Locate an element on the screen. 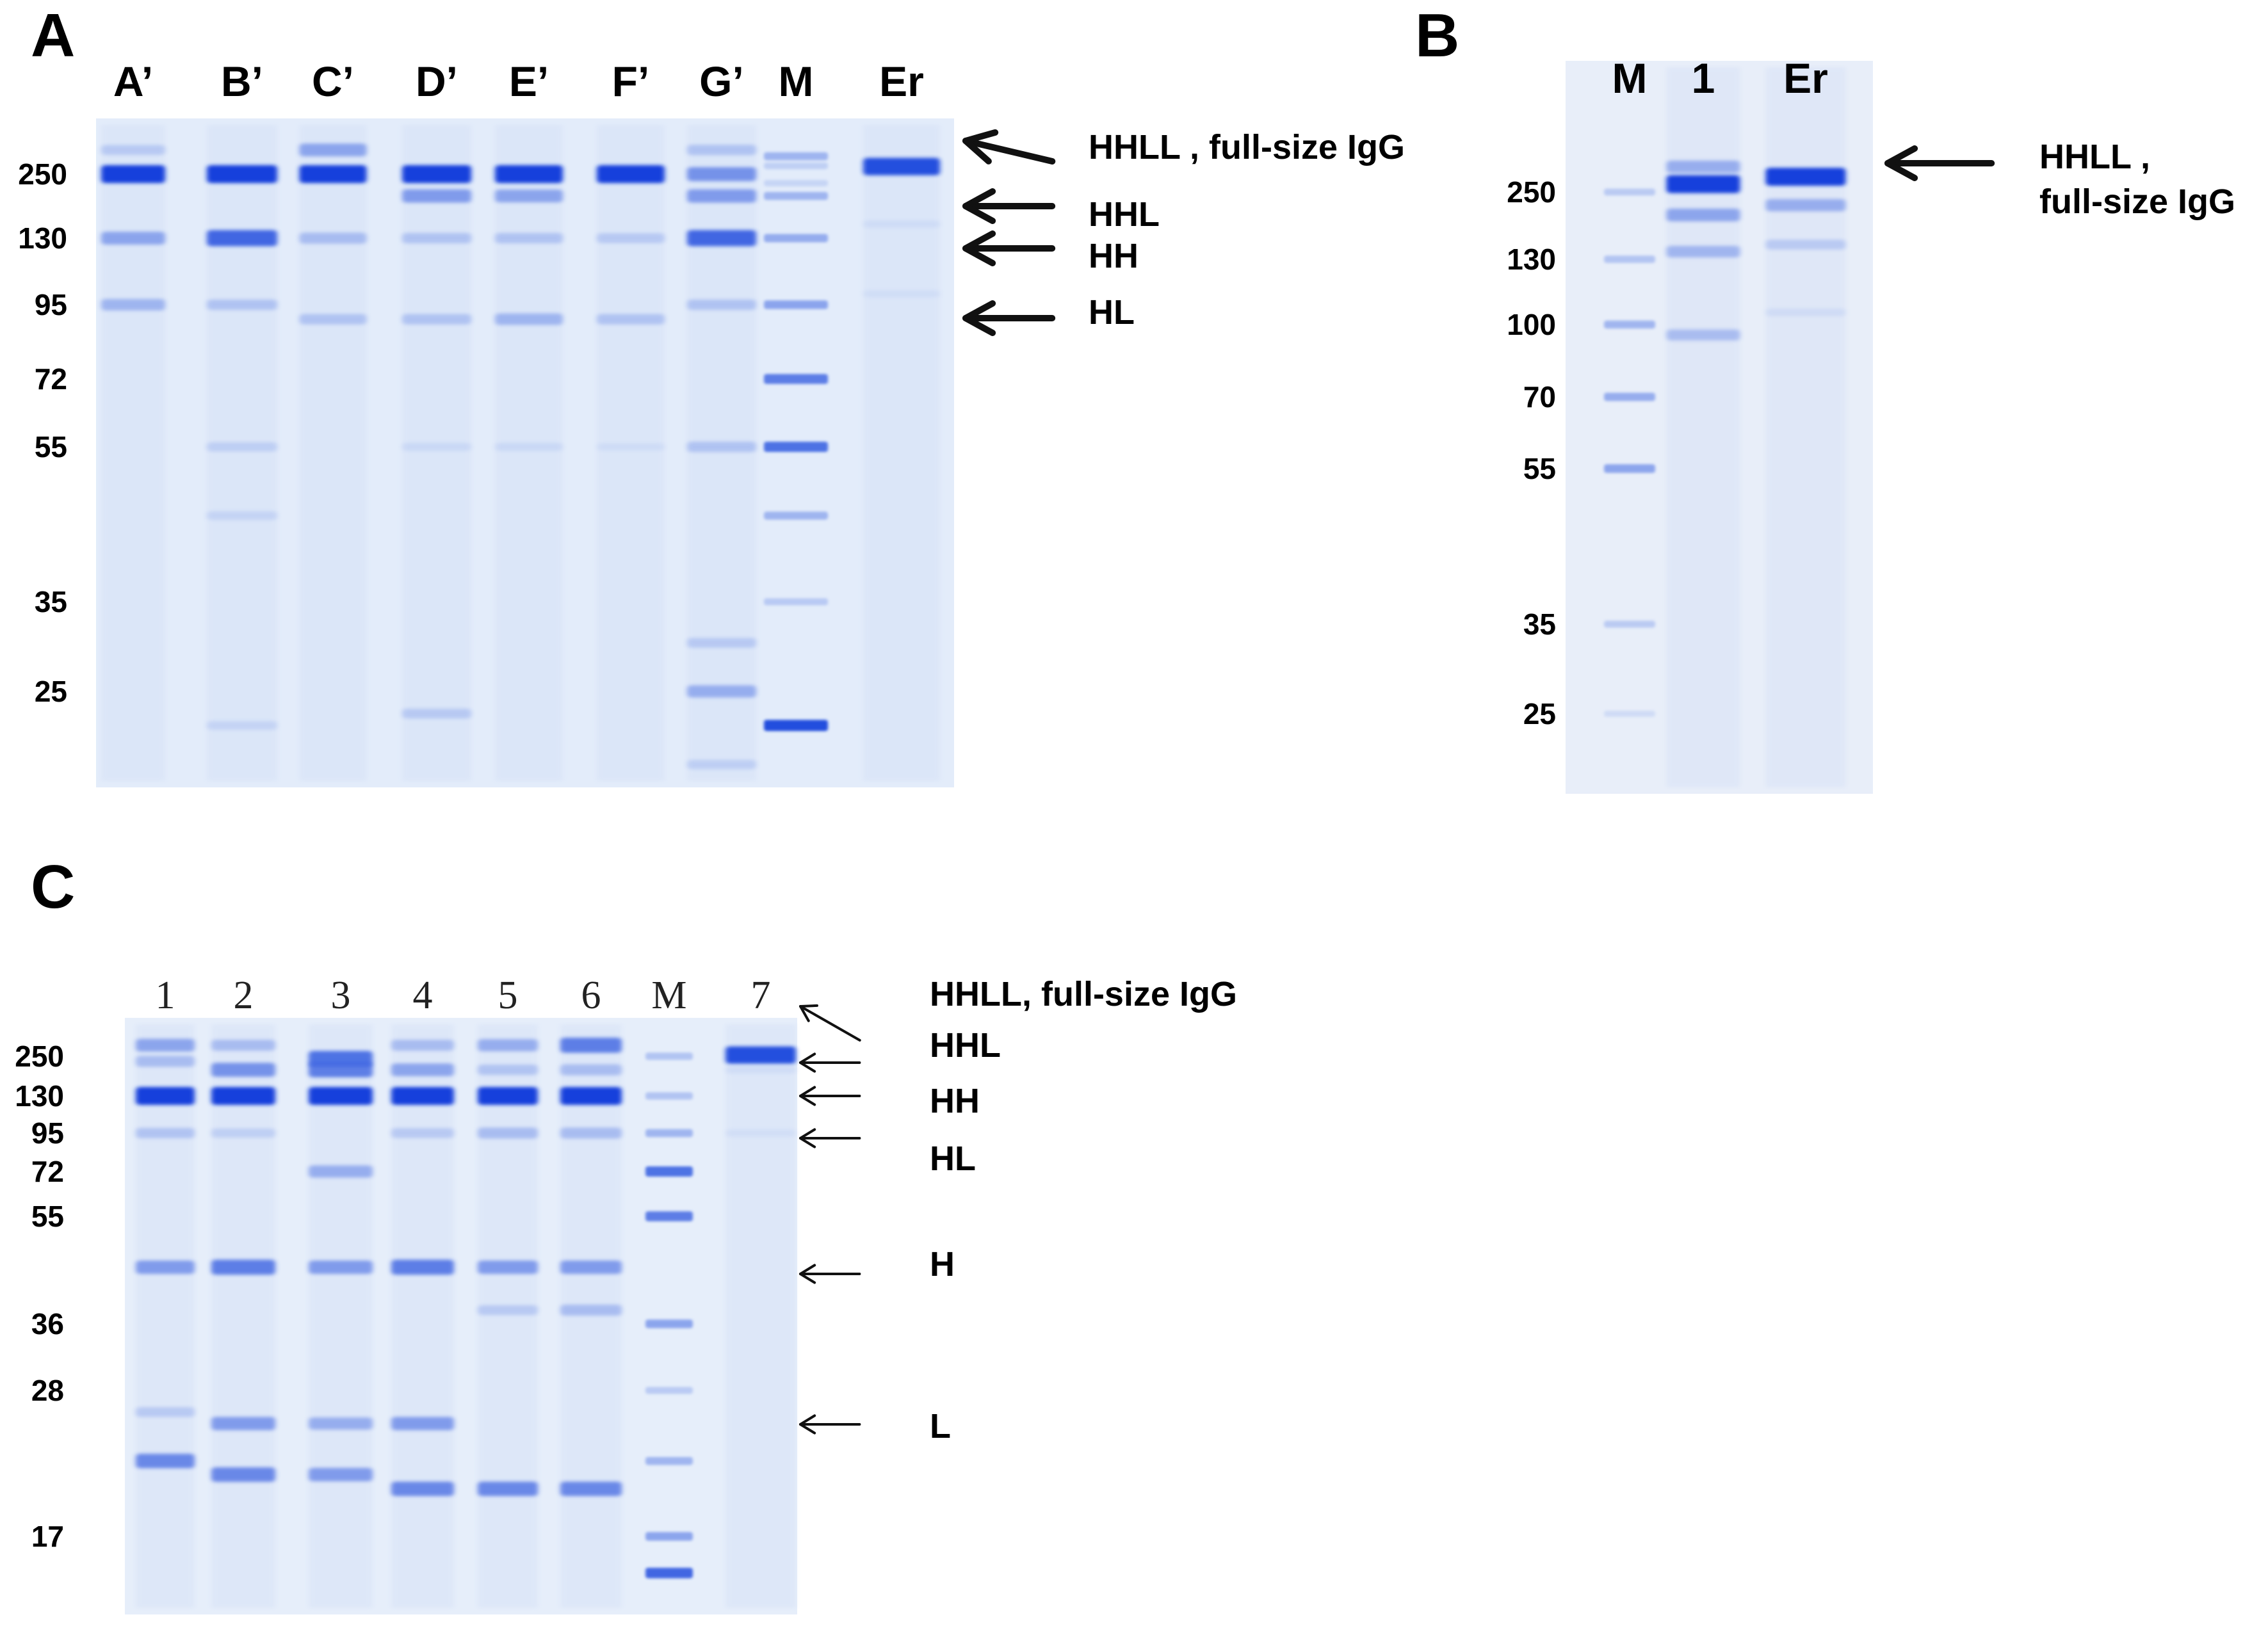 This screenshot has width=2268, height=1626. lane-label: 4 is located at coordinates (423, 996).